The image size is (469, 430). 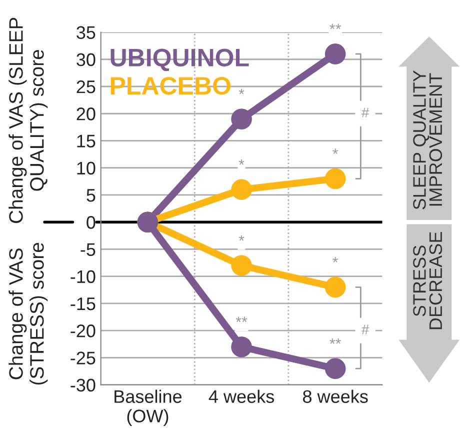 What do you see at coordinates (335, 396) in the screenshot?
I see `x-tick-label: 8 weeks` at bounding box center [335, 396].